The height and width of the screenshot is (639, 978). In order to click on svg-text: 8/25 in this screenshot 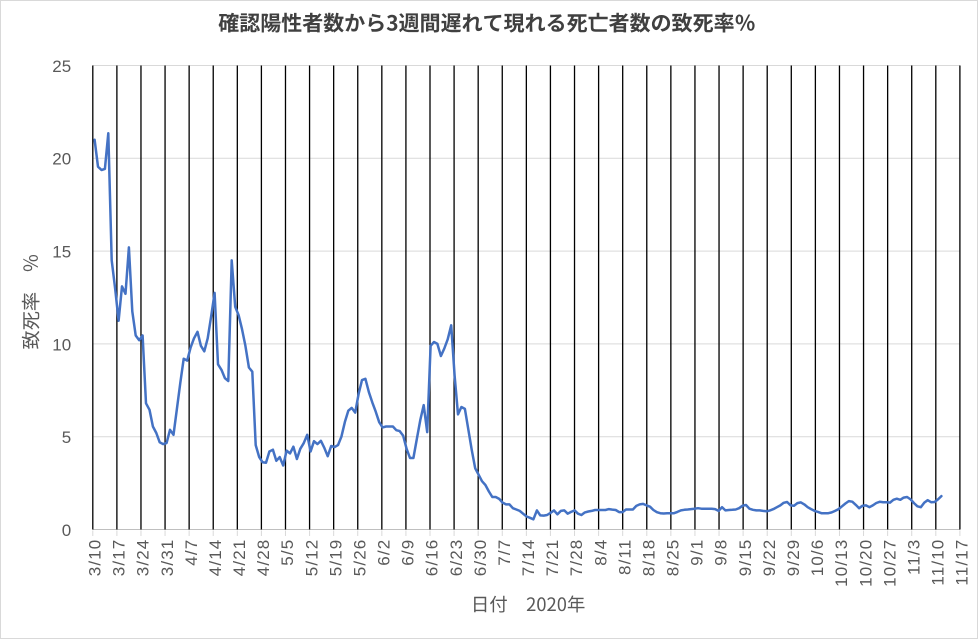, I will do `click(673, 558)`.